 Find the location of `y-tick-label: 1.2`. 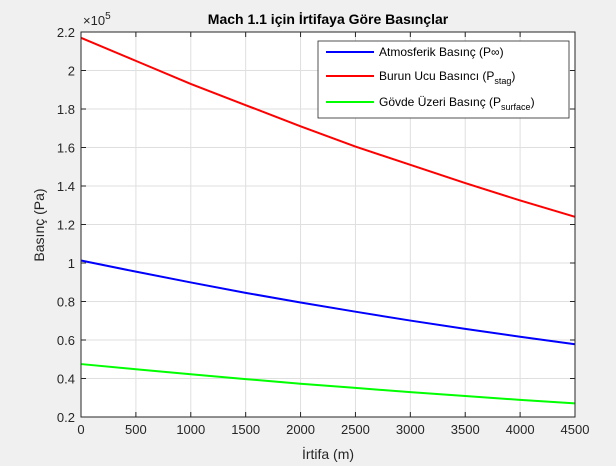

y-tick-label: 1.2 is located at coordinates (66, 225).